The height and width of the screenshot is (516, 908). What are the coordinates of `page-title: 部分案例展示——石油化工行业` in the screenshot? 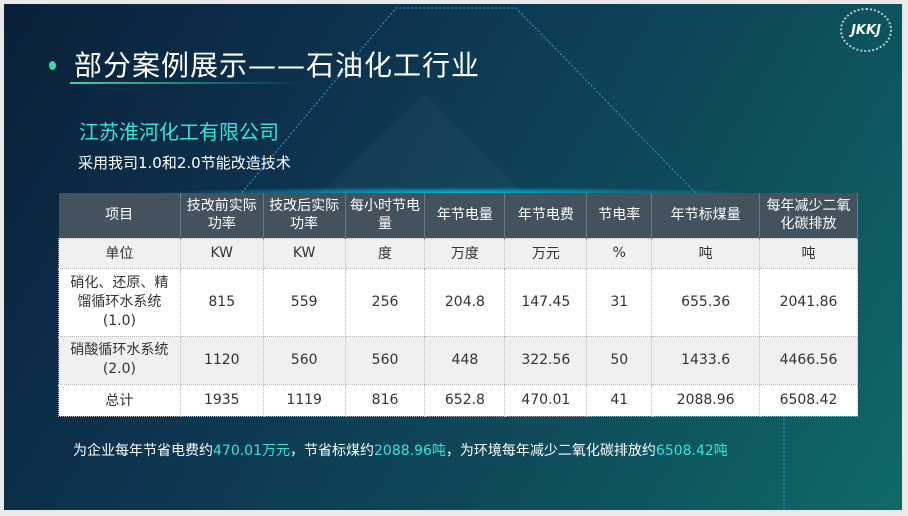 It's located at (277, 65).